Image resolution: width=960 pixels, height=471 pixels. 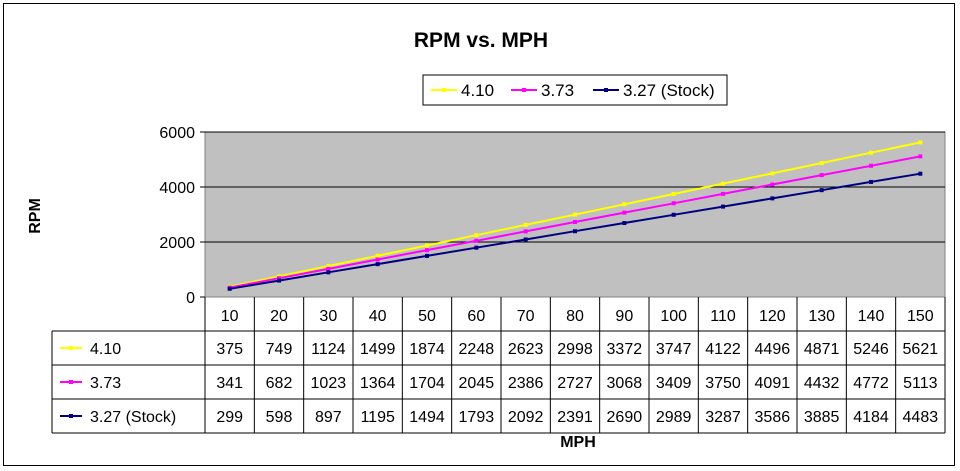 What do you see at coordinates (772, 316) in the screenshot?
I see `x-tick-label: 120` at bounding box center [772, 316].